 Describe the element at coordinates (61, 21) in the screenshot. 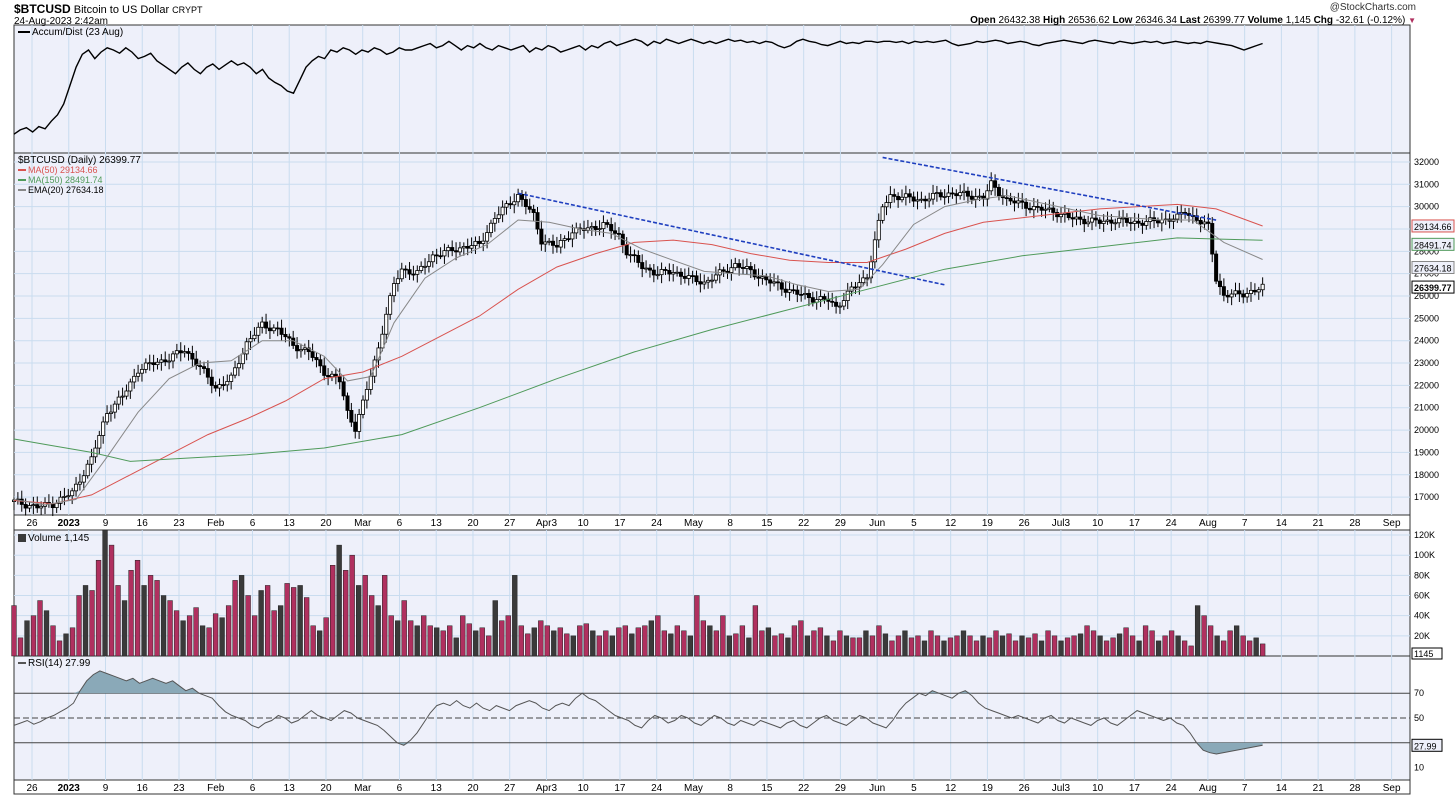

I see `chart-datetime: 24-Aug-2023 2:42am` at that location.